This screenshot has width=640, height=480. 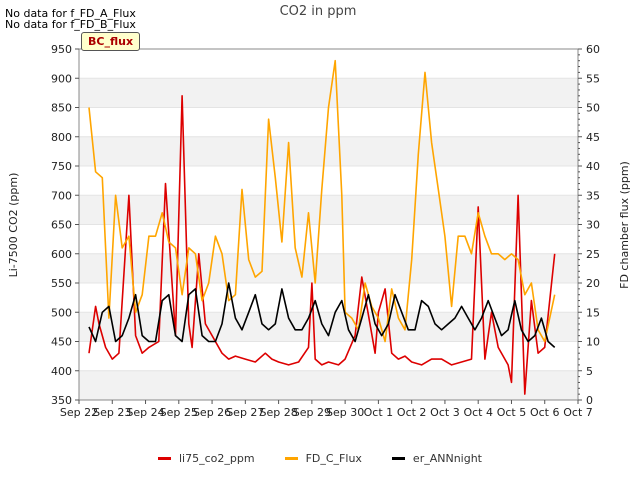 I want to click on y-right-tick-label: 5, so click(x=589, y=371).